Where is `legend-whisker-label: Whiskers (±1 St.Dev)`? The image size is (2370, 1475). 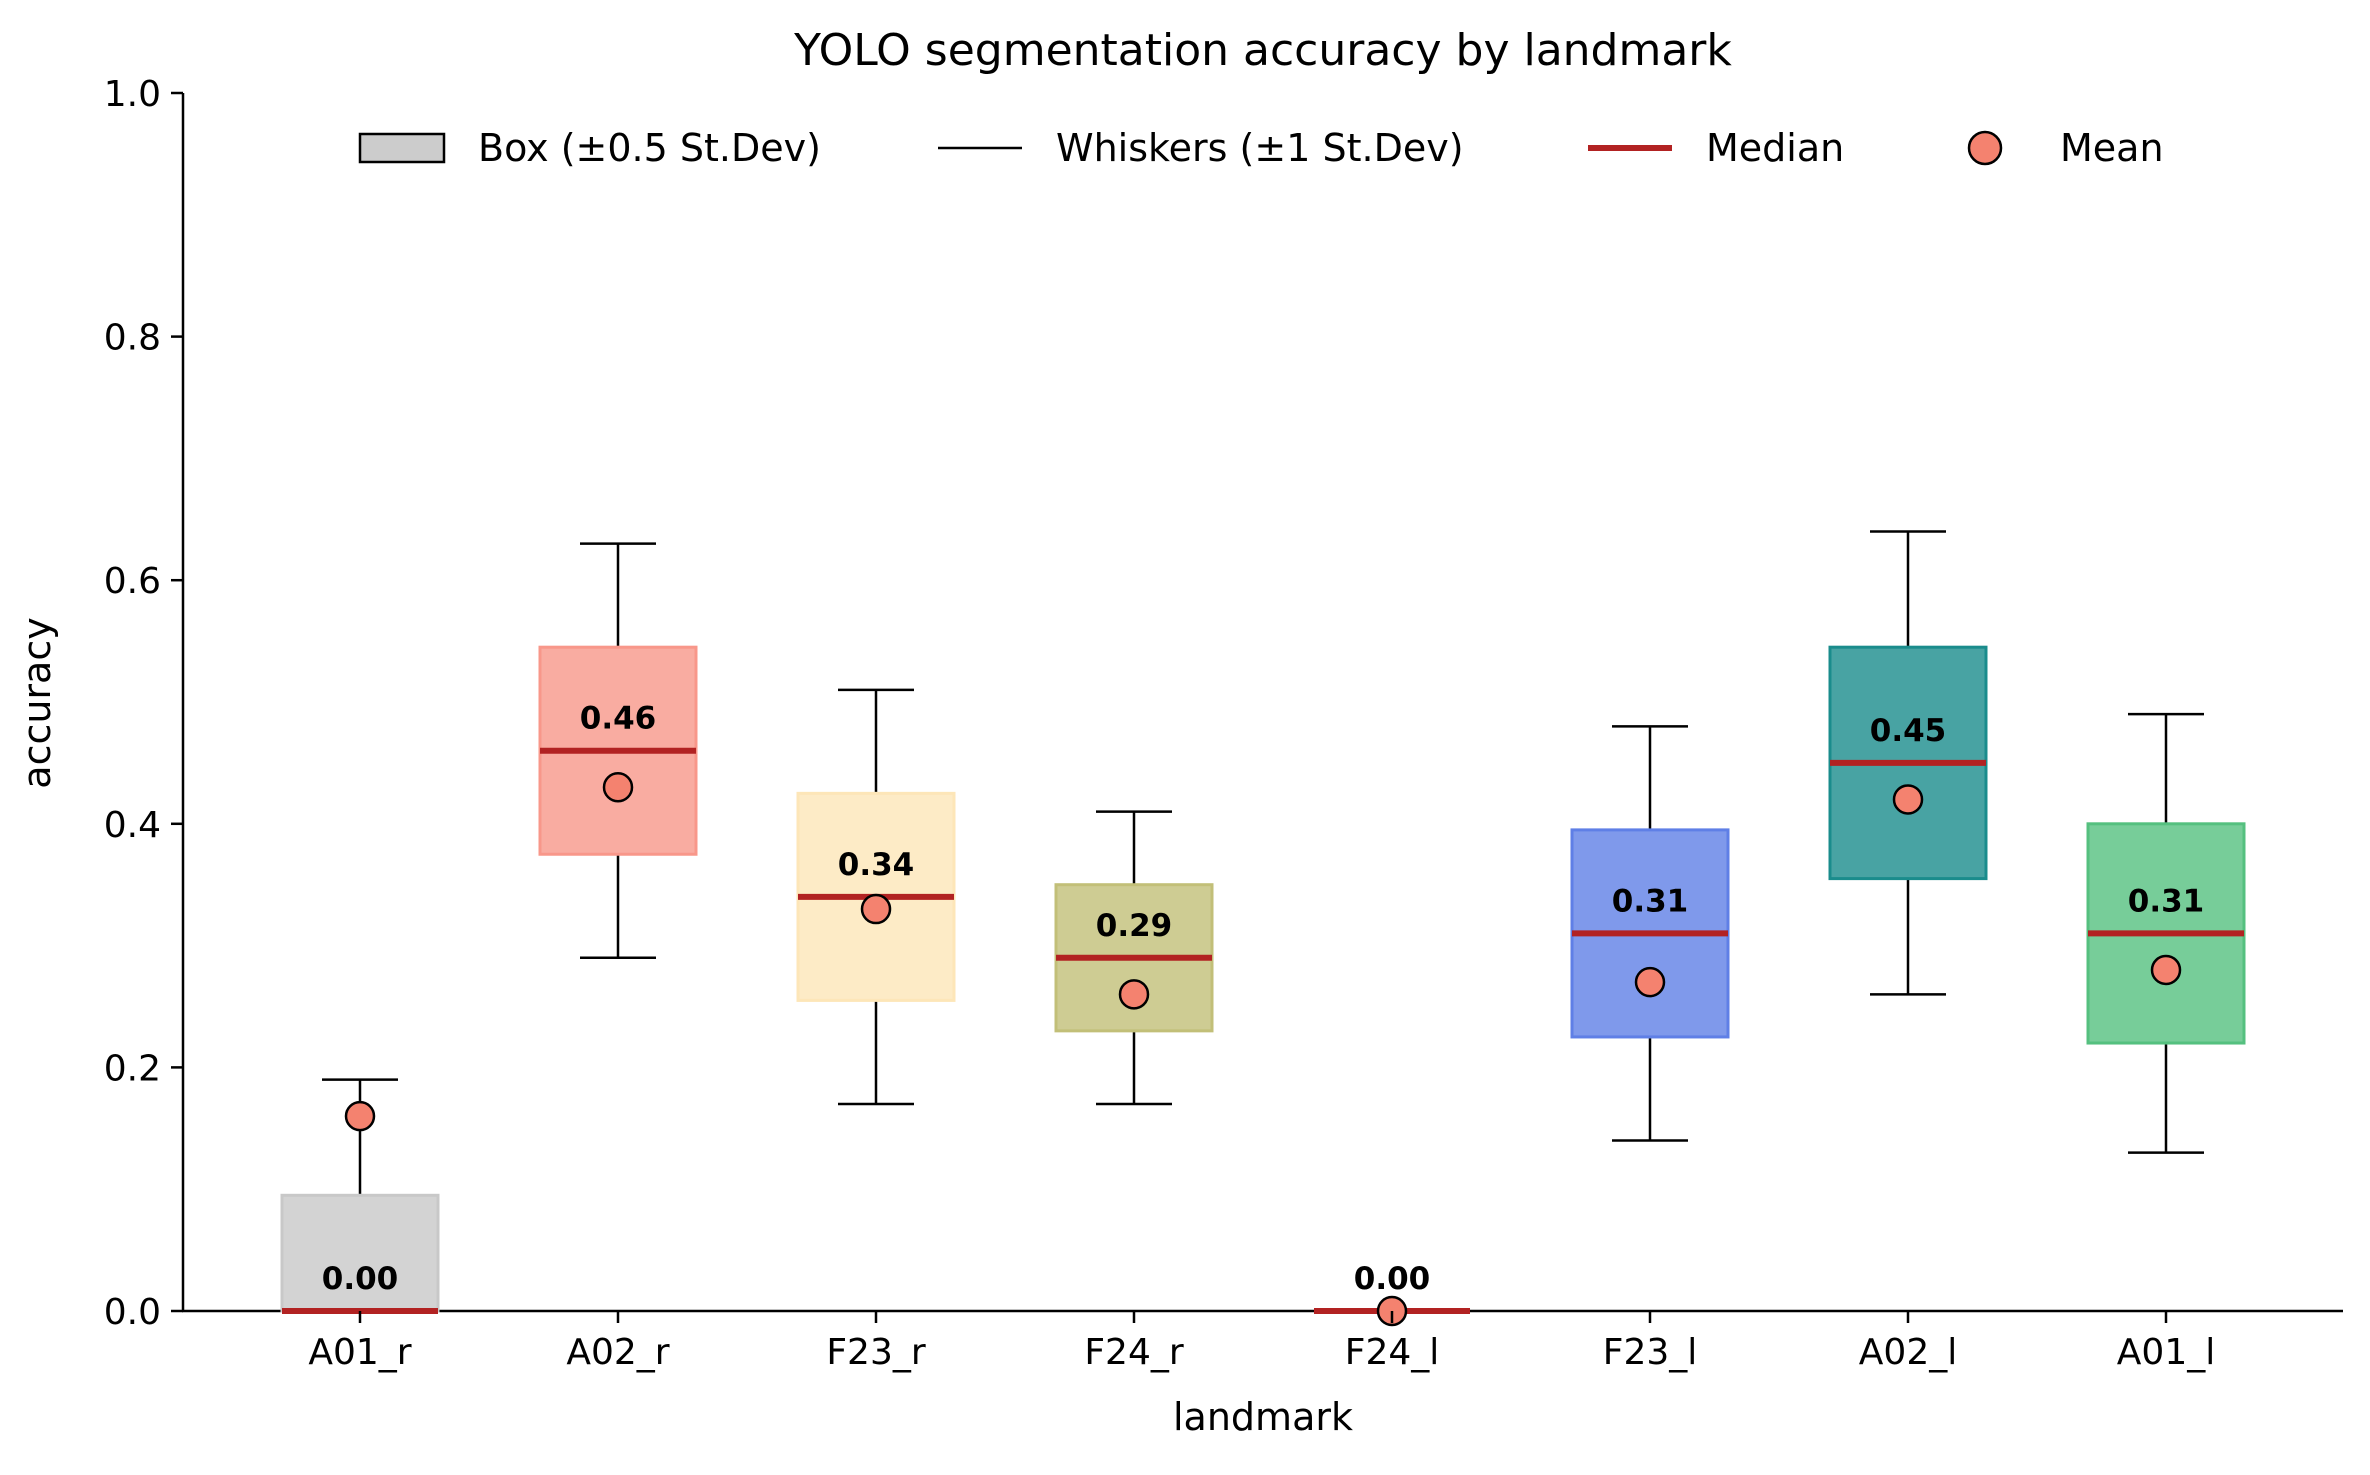
legend-whisker-label: Whiskers (±1 St.Dev) is located at coordinates (1260, 148).